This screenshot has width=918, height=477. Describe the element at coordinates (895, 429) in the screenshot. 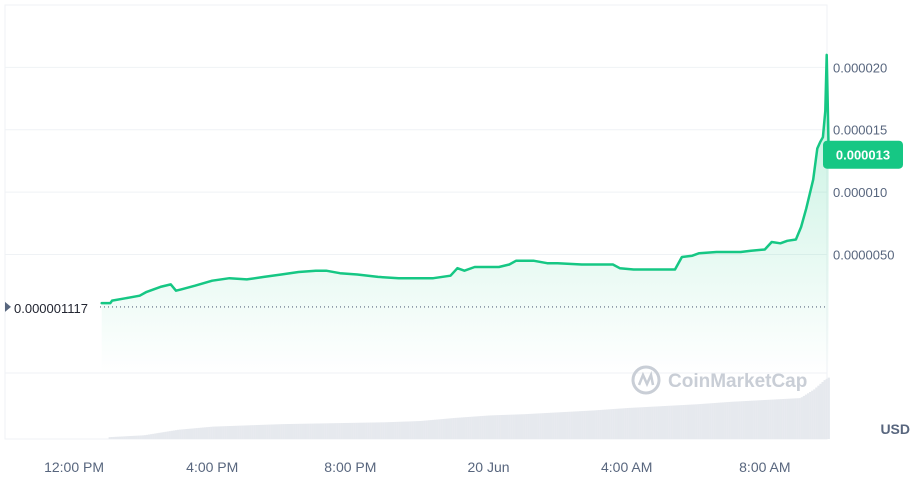

I see `currency-label: USD` at that location.